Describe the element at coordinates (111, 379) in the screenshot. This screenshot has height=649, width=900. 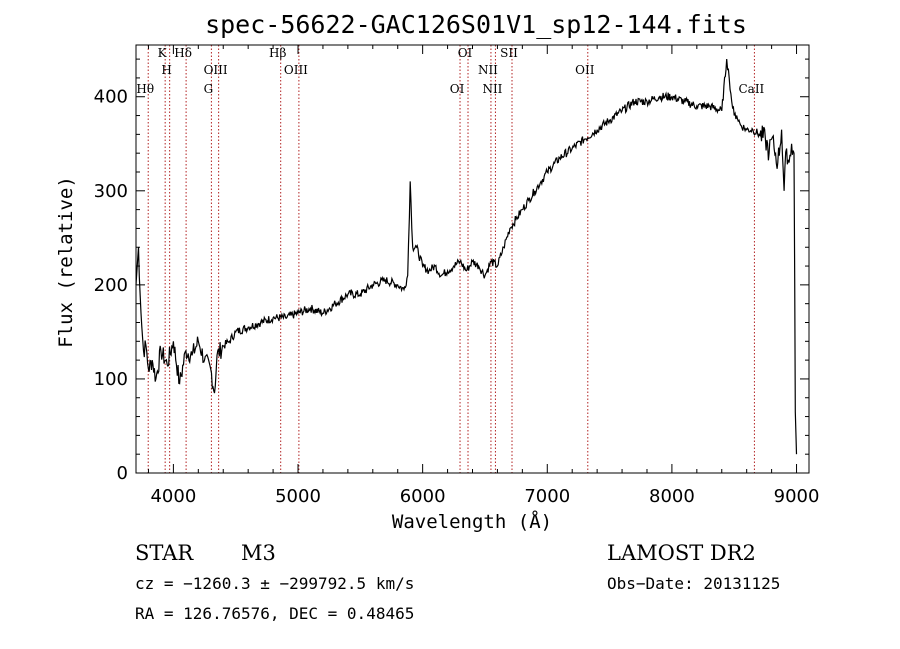
I see `y-tick-label: 100` at that location.